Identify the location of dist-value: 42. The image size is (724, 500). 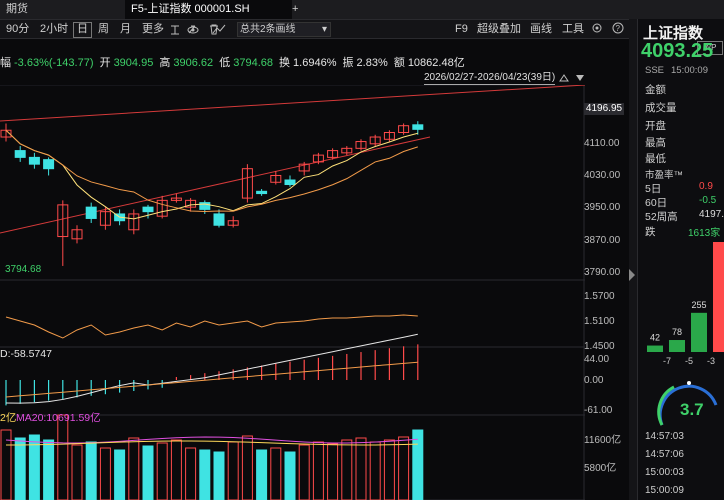
(655, 338).